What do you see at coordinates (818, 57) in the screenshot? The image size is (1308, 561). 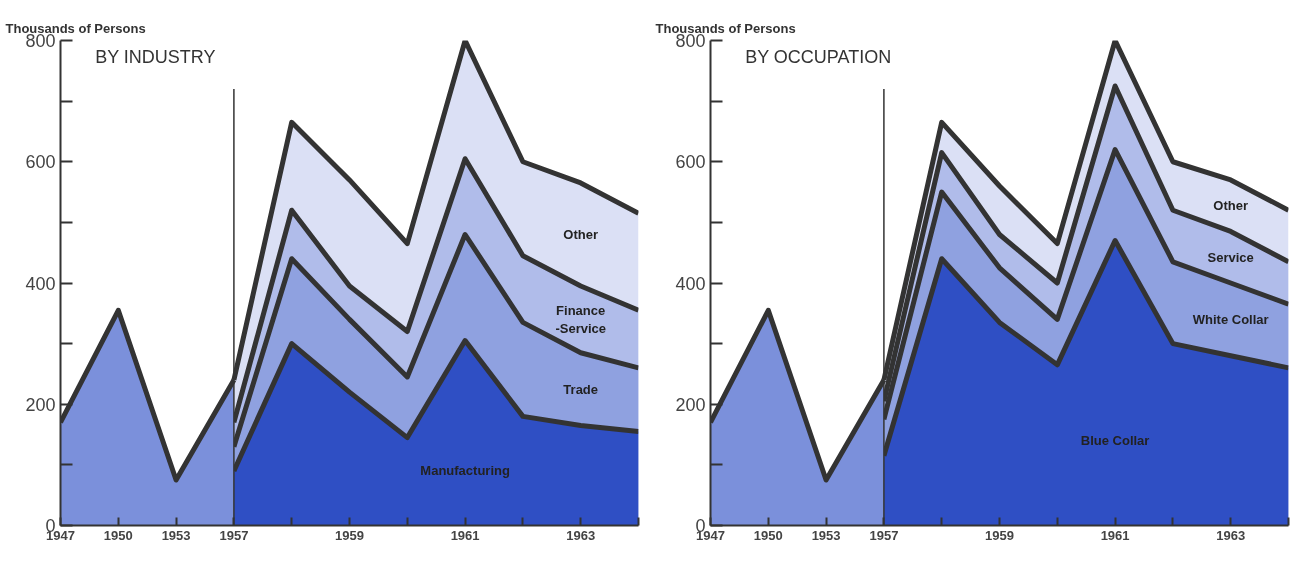 I see `chart-title: BY OCCUPATION` at bounding box center [818, 57].